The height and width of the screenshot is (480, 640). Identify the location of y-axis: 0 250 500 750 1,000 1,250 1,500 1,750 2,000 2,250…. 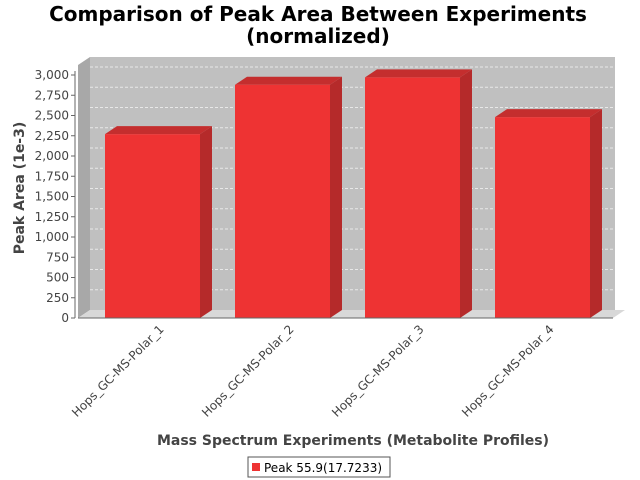
(55, 196).